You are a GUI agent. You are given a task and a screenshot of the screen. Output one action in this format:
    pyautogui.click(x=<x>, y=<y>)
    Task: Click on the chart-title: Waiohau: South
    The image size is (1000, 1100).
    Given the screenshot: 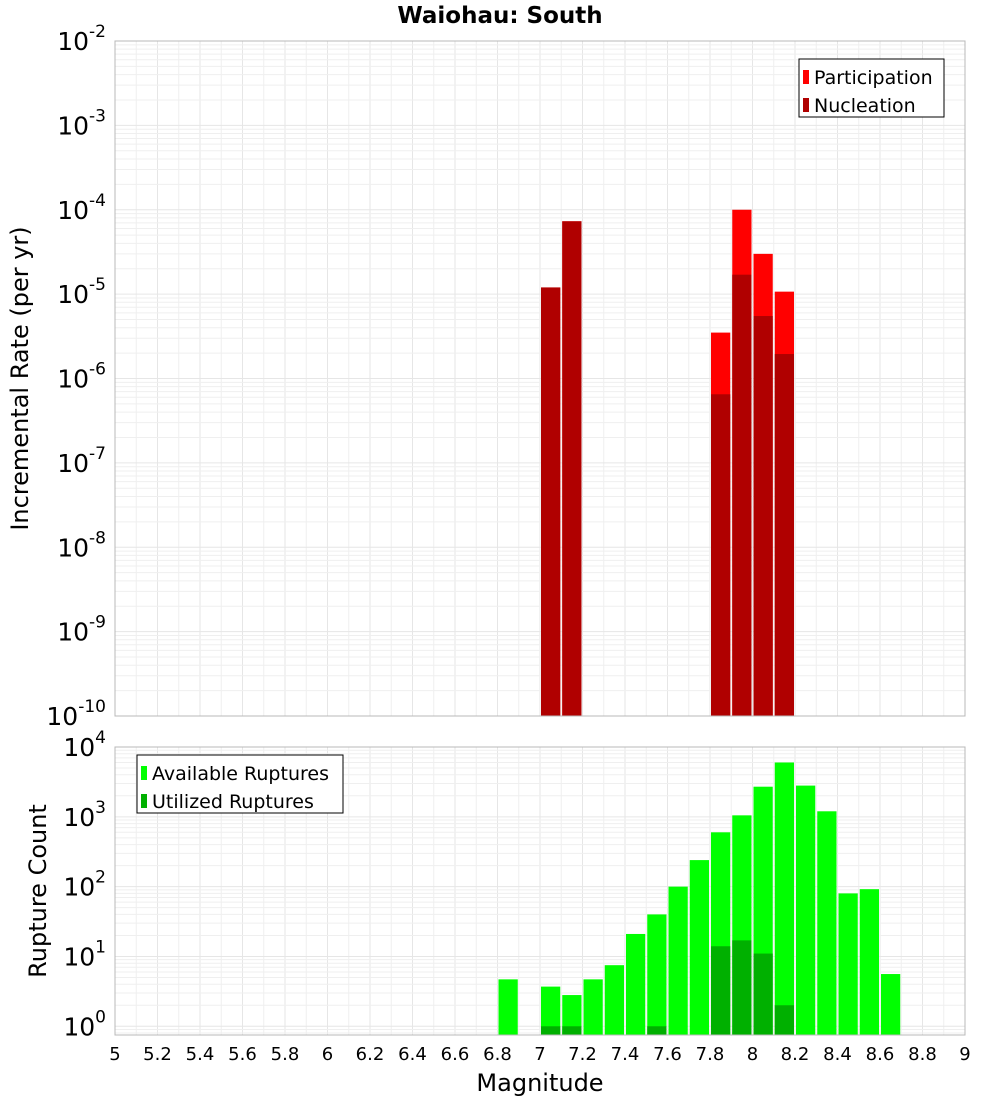 What is the action you would take?
    pyautogui.click(x=499, y=16)
    